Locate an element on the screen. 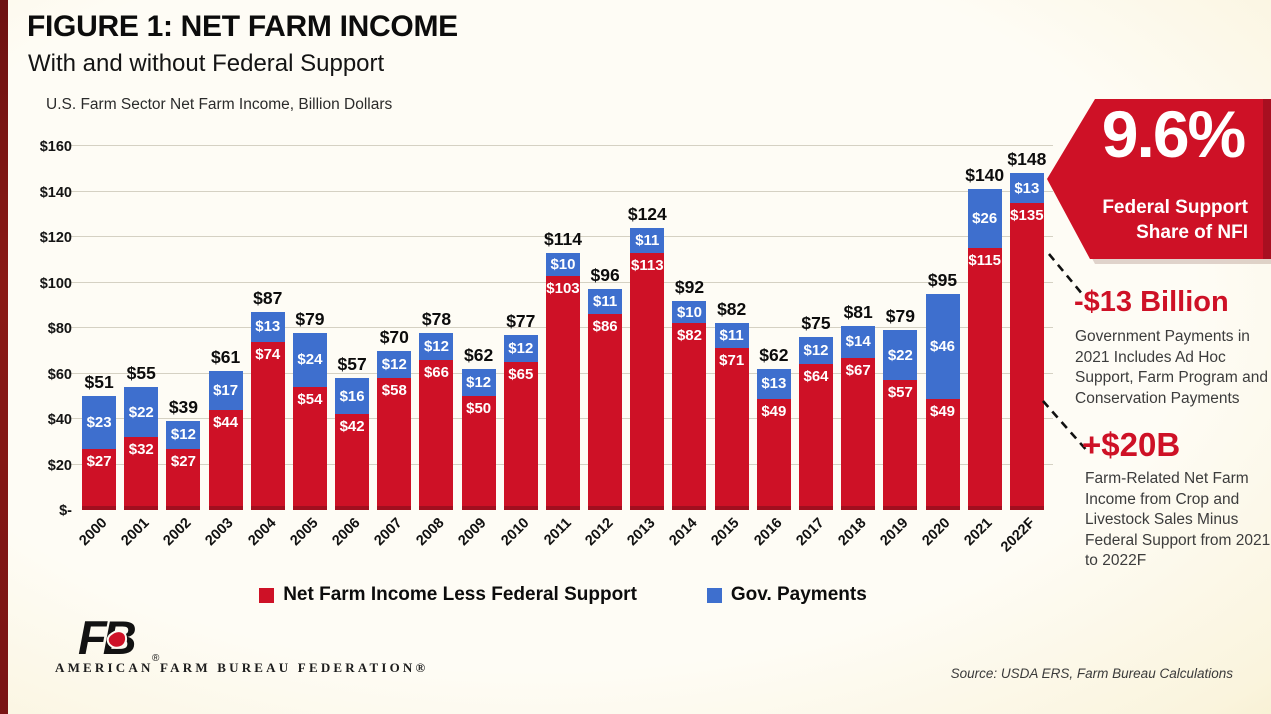  bar-group-2010: $77 $12 $65 2010 is located at coordinates (520, 347).